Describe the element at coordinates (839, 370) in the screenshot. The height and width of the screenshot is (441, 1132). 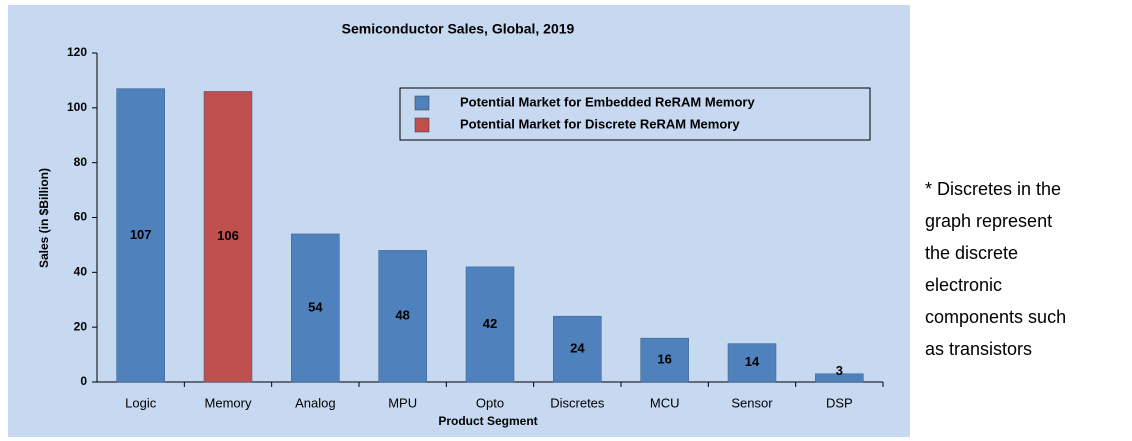
I see `data-label: 3` at that location.